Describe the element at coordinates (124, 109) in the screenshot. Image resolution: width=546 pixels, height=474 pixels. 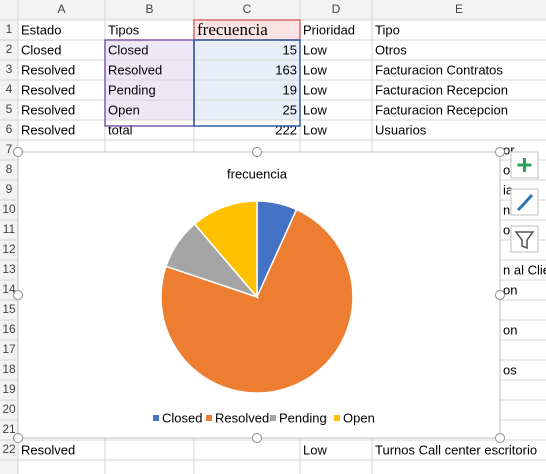
I see `cell-text: Open` at that location.